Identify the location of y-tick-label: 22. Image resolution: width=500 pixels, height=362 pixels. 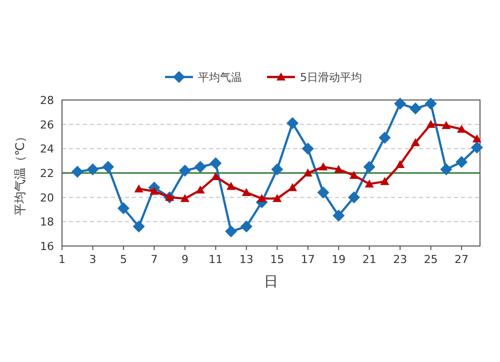
(47, 173).